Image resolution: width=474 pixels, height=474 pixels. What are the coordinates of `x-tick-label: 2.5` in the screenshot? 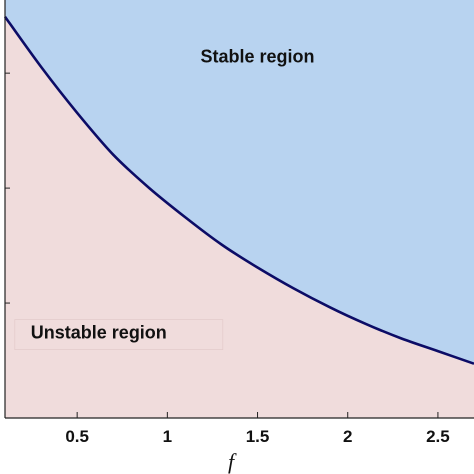 It's located at (438, 436).